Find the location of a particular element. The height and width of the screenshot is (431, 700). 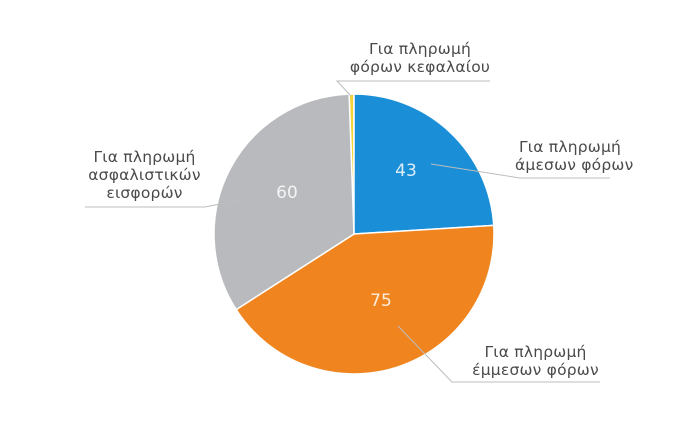

slice-direct-taxes is located at coordinates (424, 164).